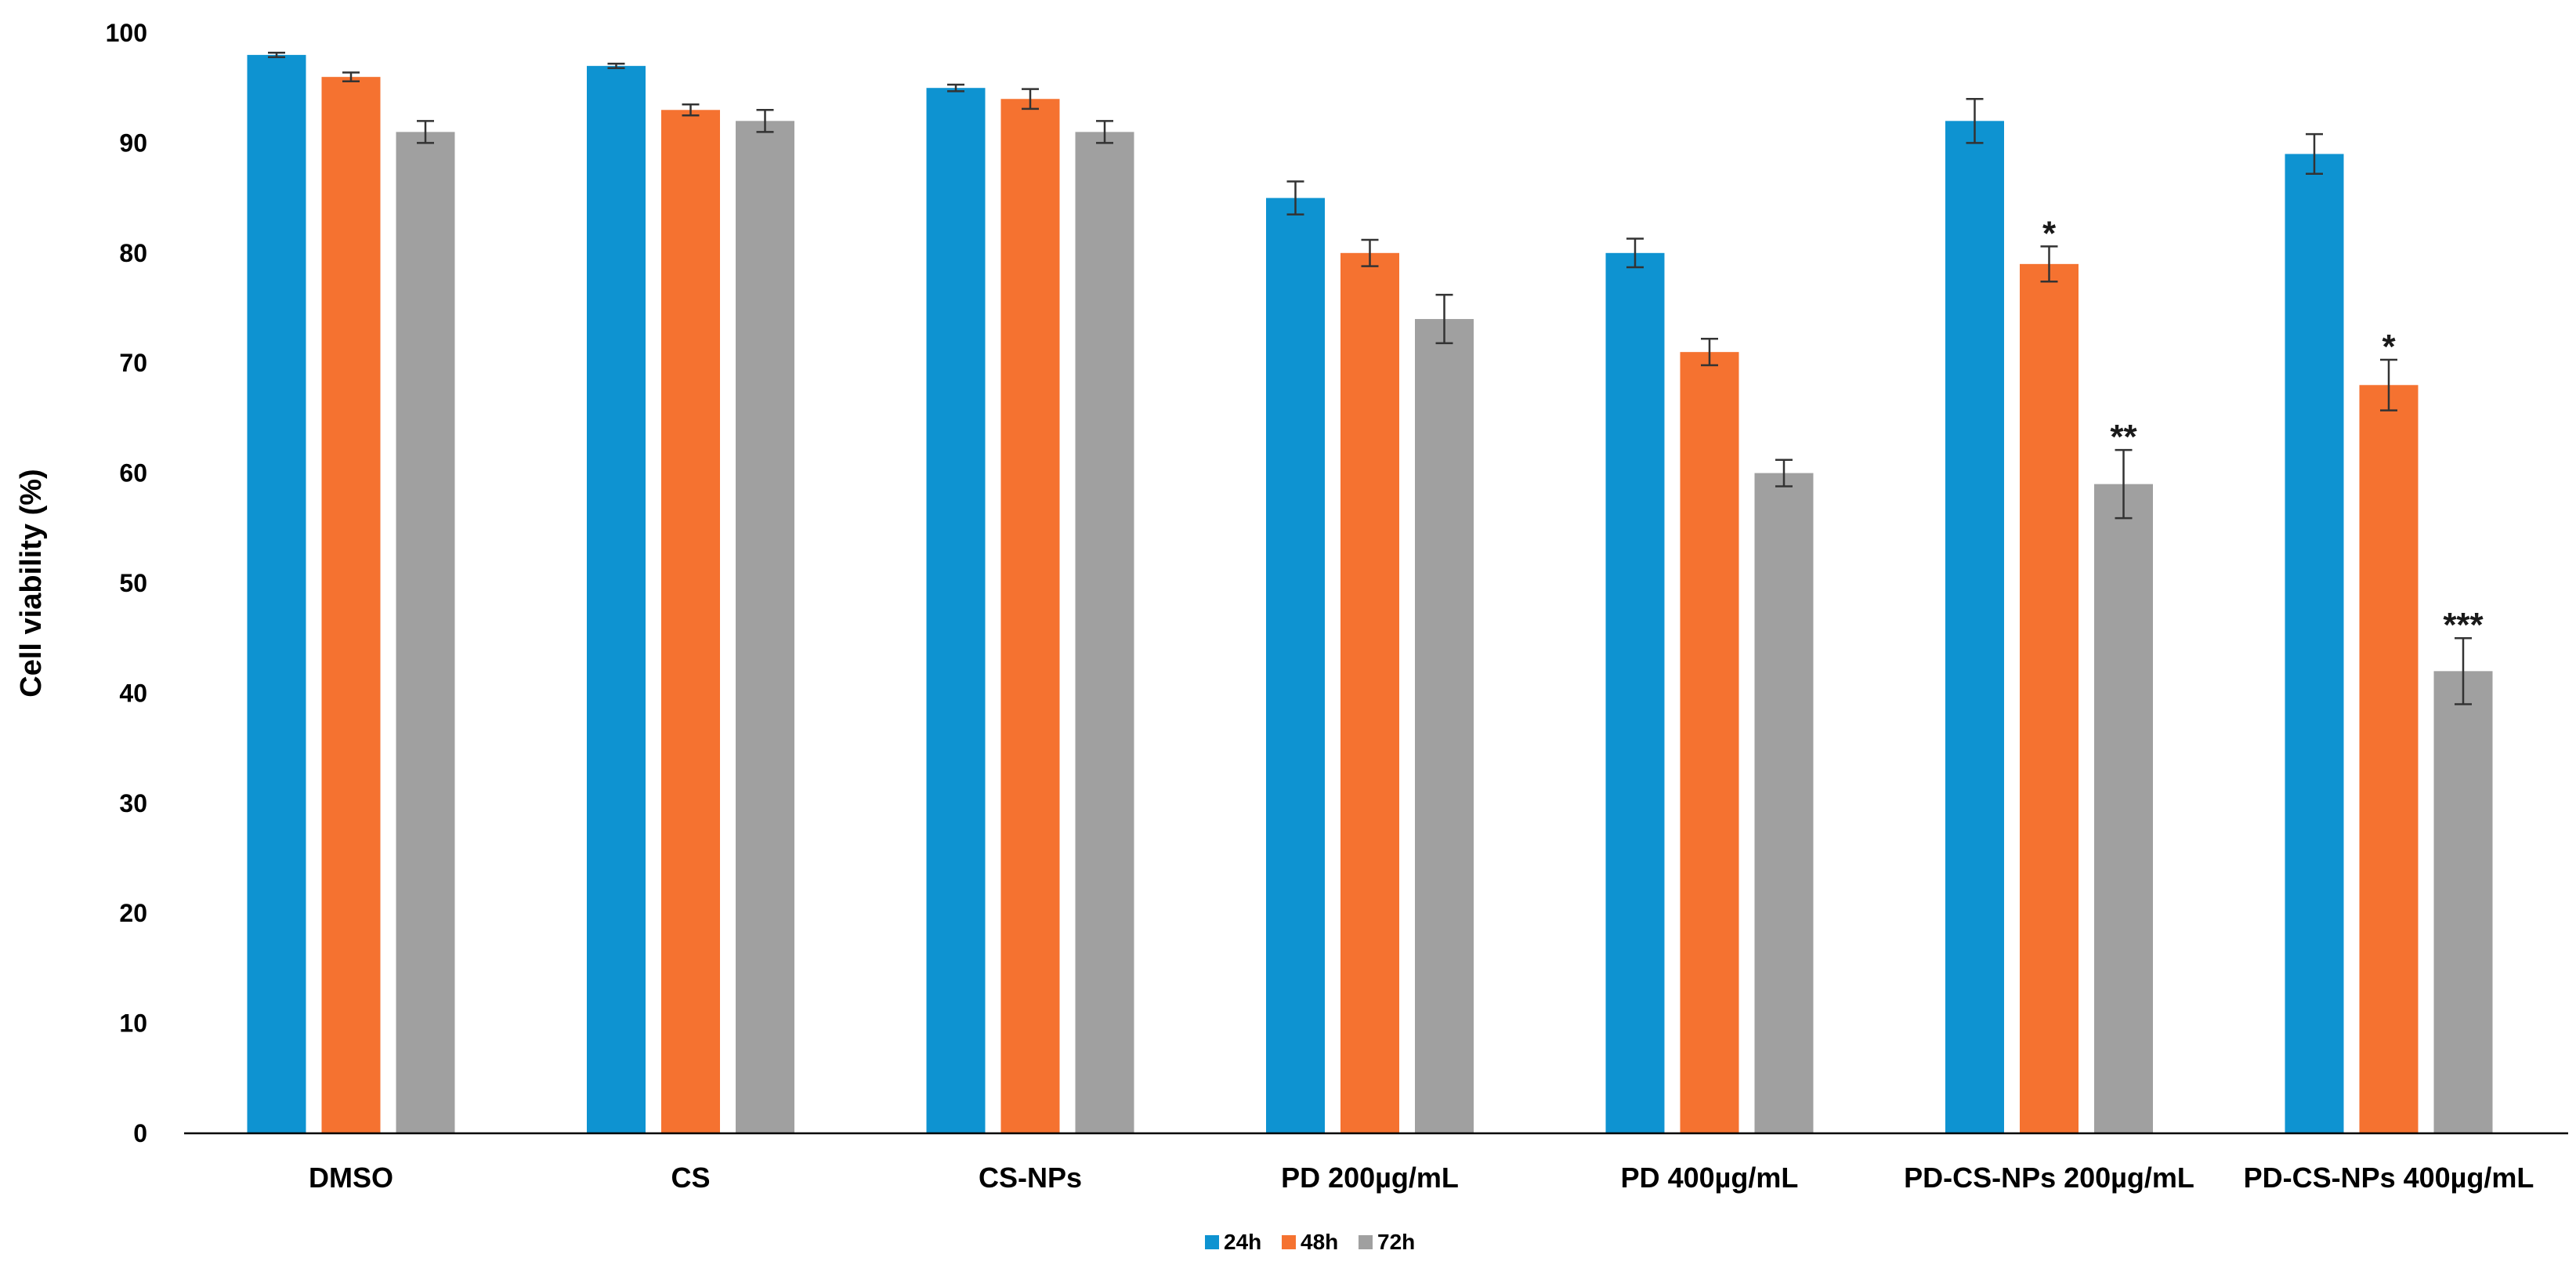  I want to click on legend: 24h 48h 72h, so click(1310, 1242).